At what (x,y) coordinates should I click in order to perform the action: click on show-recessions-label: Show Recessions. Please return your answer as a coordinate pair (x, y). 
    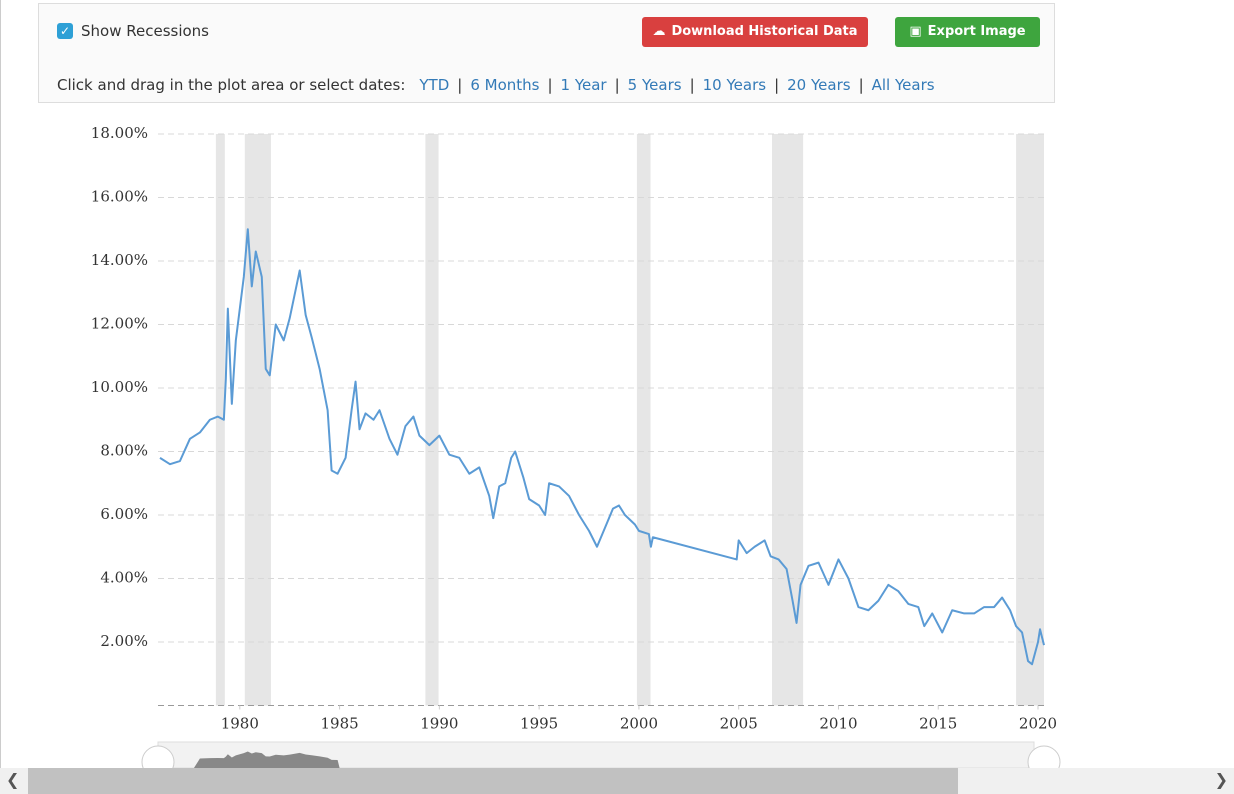
    Looking at the image, I should click on (145, 31).